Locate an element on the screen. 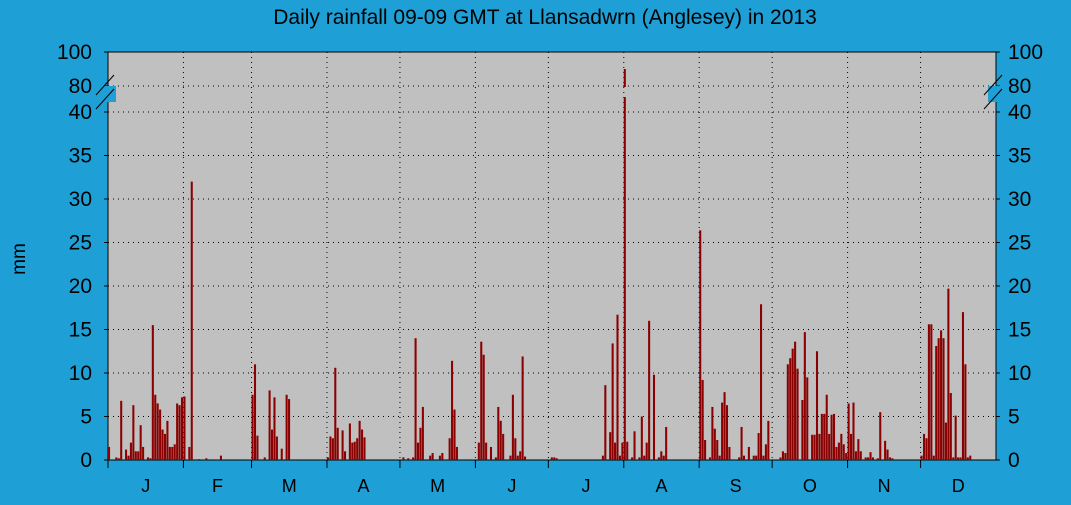 The height and width of the screenshot is (505, 1071). month-label: M is located at coordinates (437, 486).